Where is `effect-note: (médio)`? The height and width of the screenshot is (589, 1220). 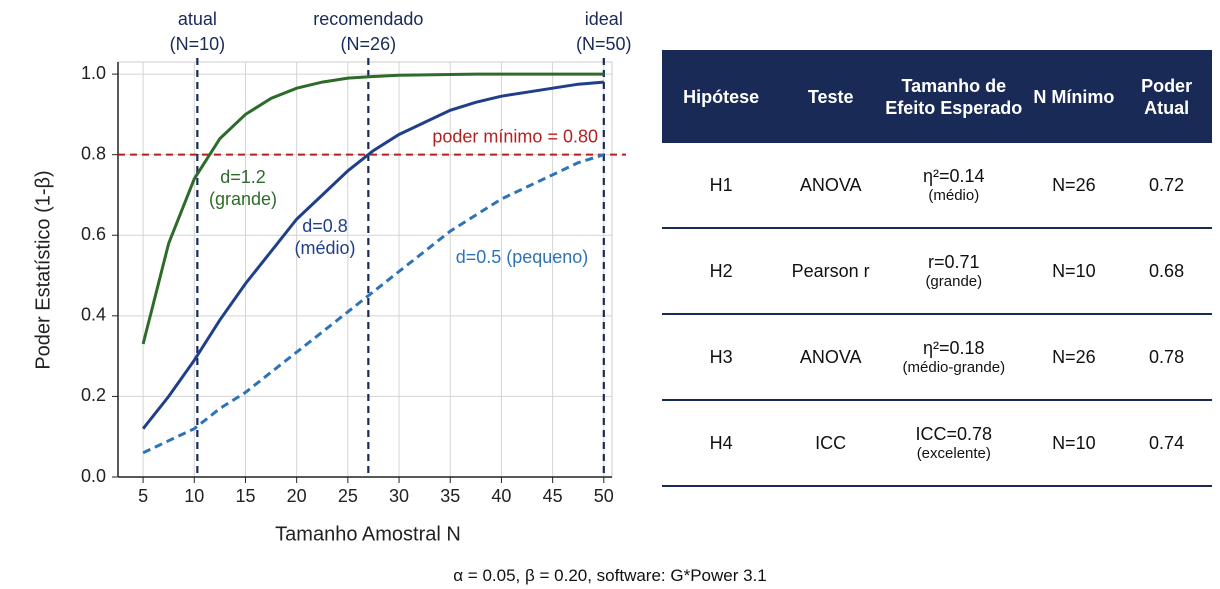 effect-note: (médio) is located at coordinates (954, 195).